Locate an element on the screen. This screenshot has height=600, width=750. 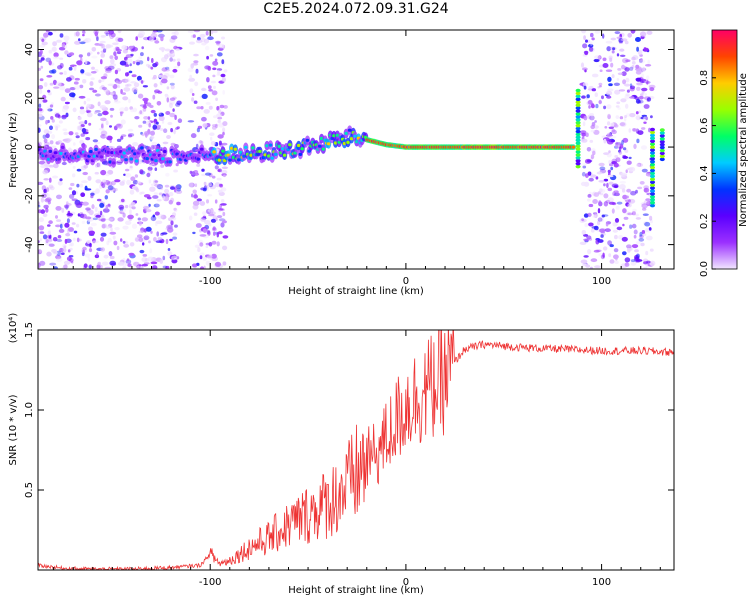
spectrogram-ytick-label: 20 is located at coordinates (29, 98).